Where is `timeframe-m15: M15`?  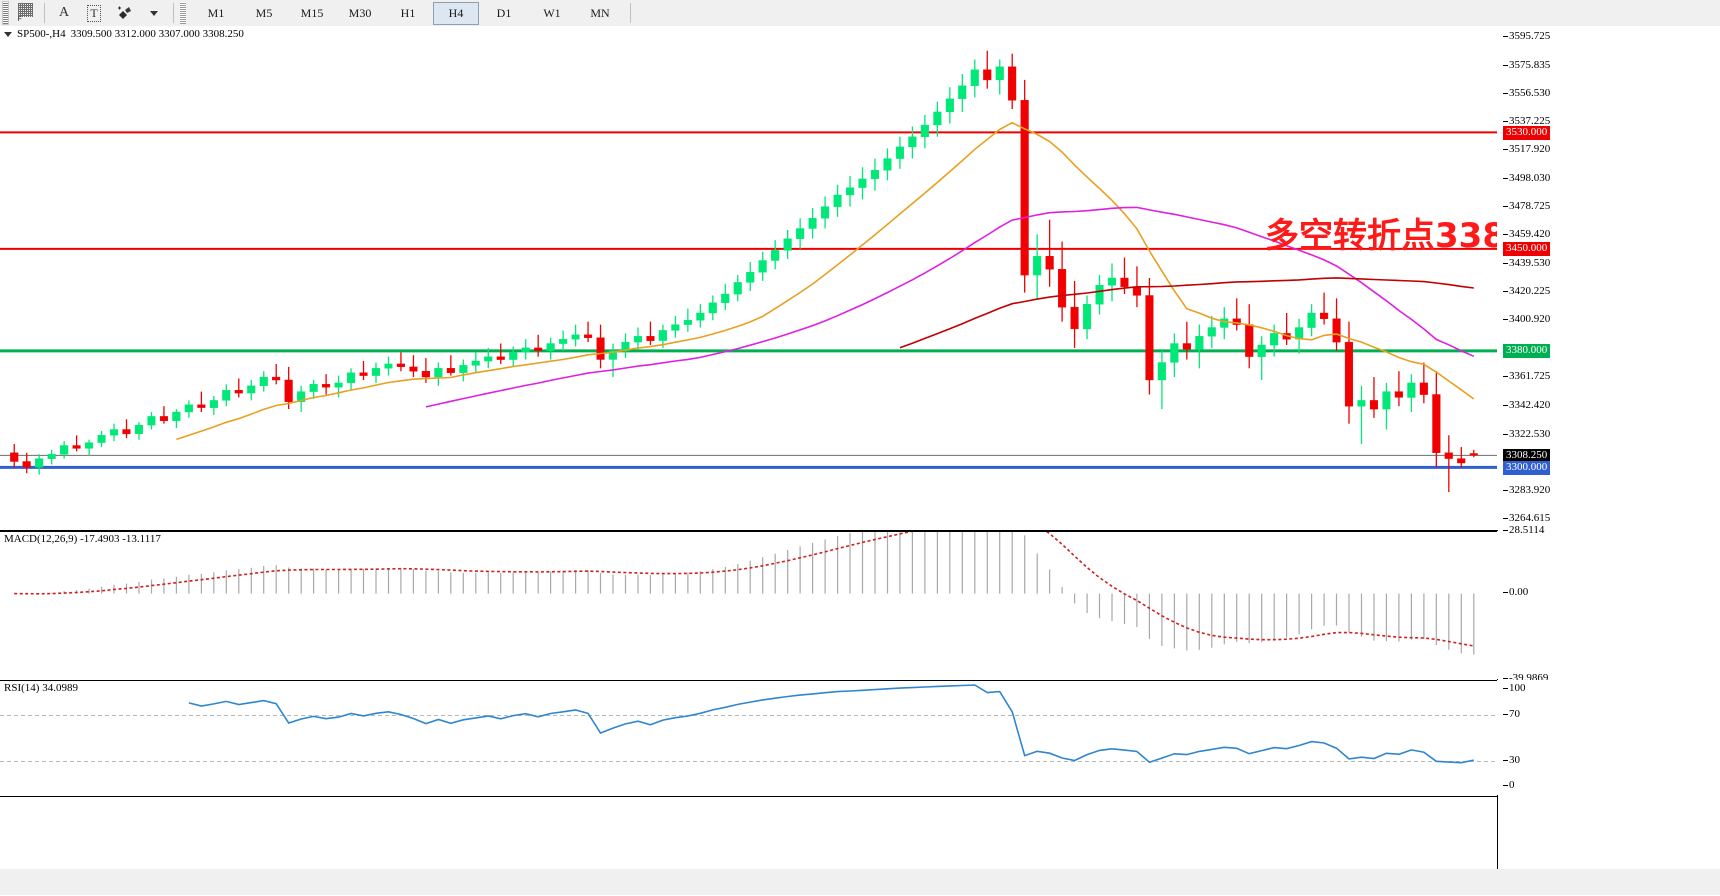 timeframe-m15: M15 is located at coordinates (312, 12).